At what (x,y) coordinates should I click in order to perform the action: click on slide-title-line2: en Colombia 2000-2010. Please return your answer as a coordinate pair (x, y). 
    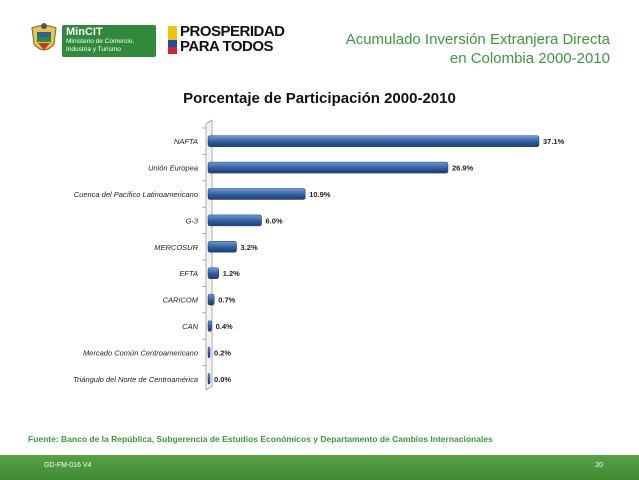
    Looking at the image, I should click on (529, 58).